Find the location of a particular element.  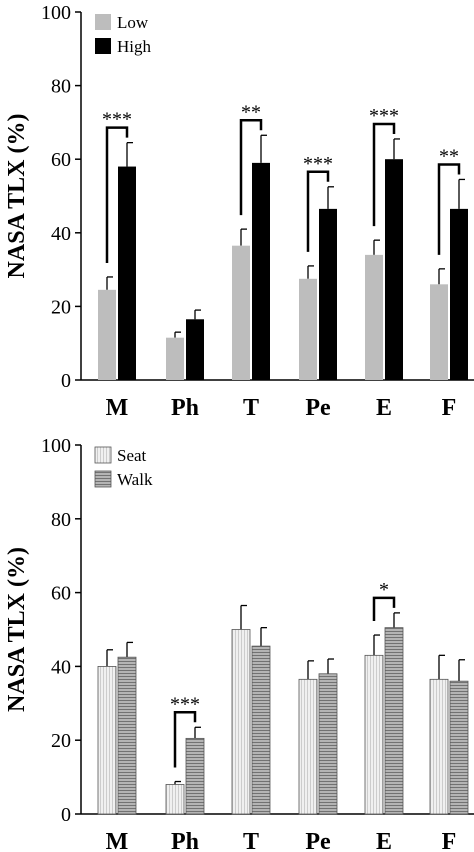

legend-label-high: High is located at coordinates (134, 46).